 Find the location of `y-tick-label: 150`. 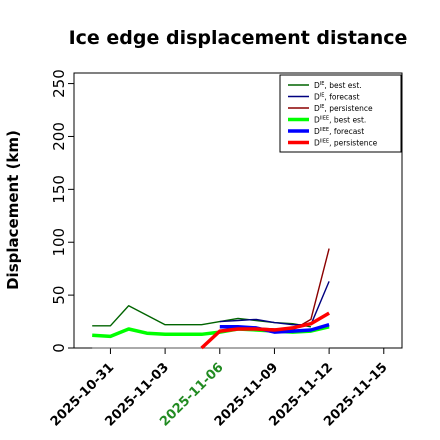

y-tick-label: 150 is located at coordinates (59, 189).